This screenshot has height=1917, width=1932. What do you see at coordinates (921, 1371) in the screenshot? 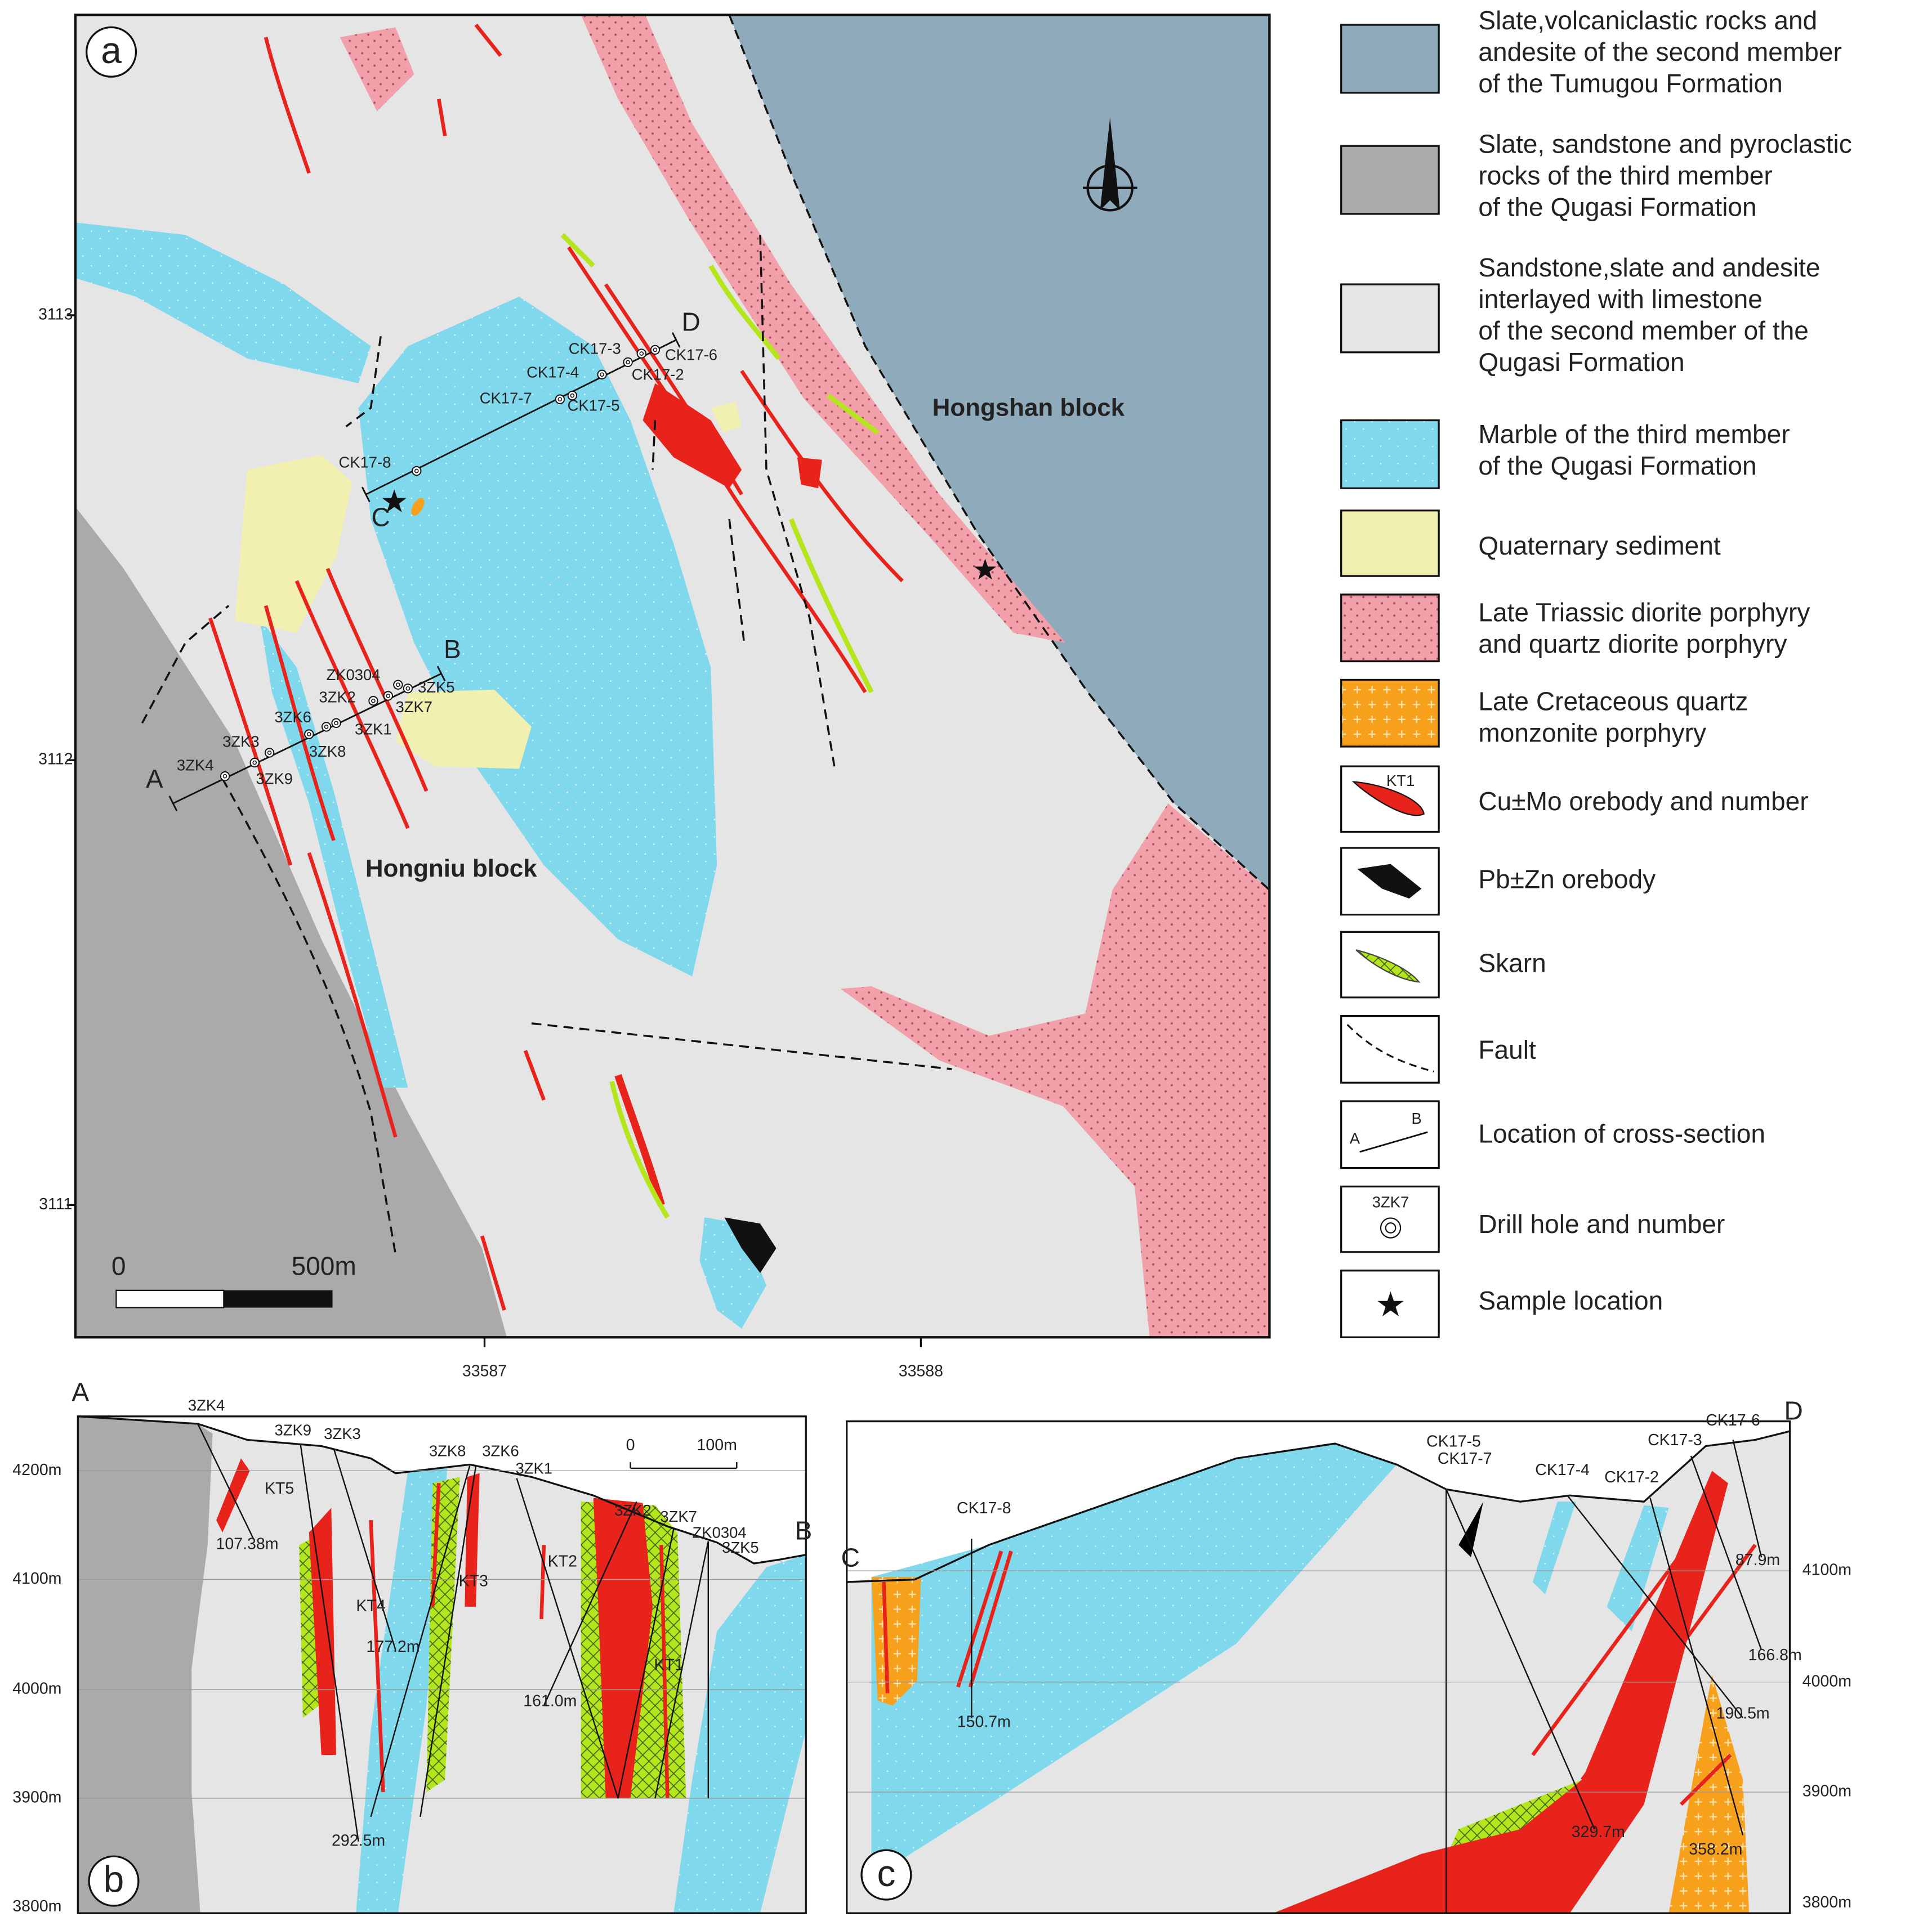
I see `easting-label: 33588` at bounding box center [921, 1371].